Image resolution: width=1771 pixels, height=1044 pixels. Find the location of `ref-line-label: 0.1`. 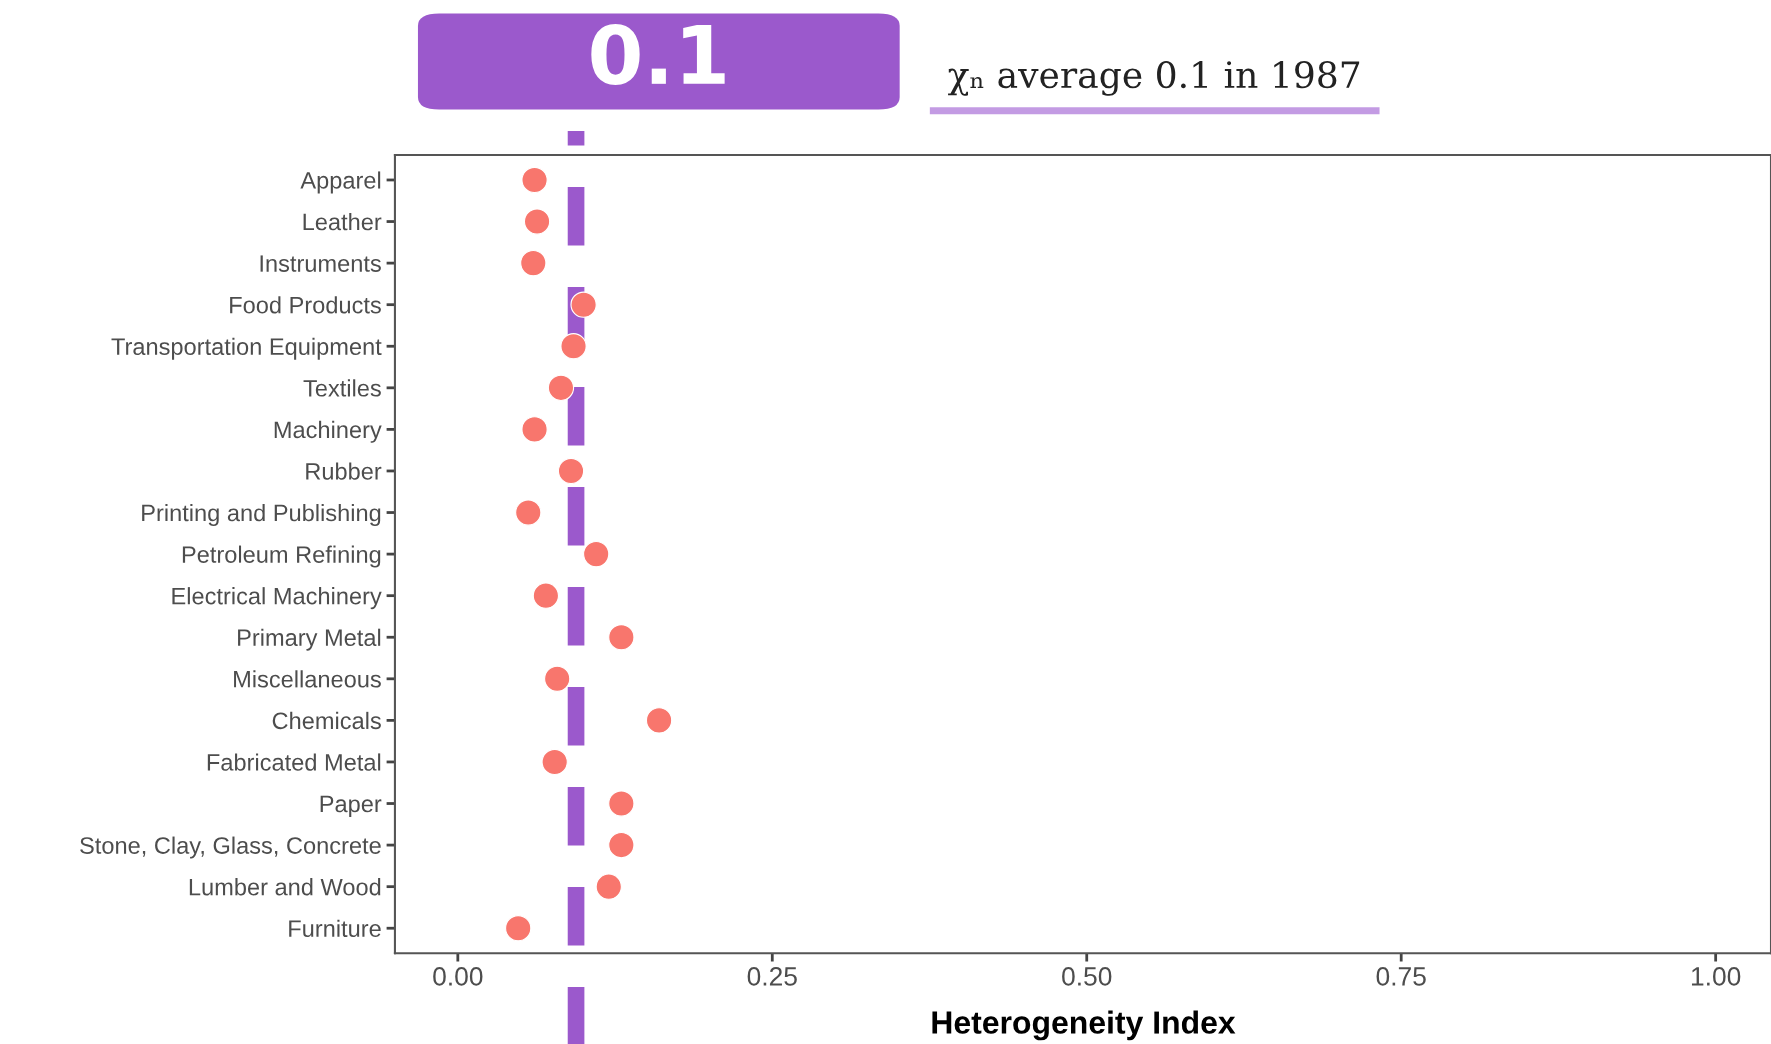

ref-line-label: 0.1 is located at coordinates (658, 54).